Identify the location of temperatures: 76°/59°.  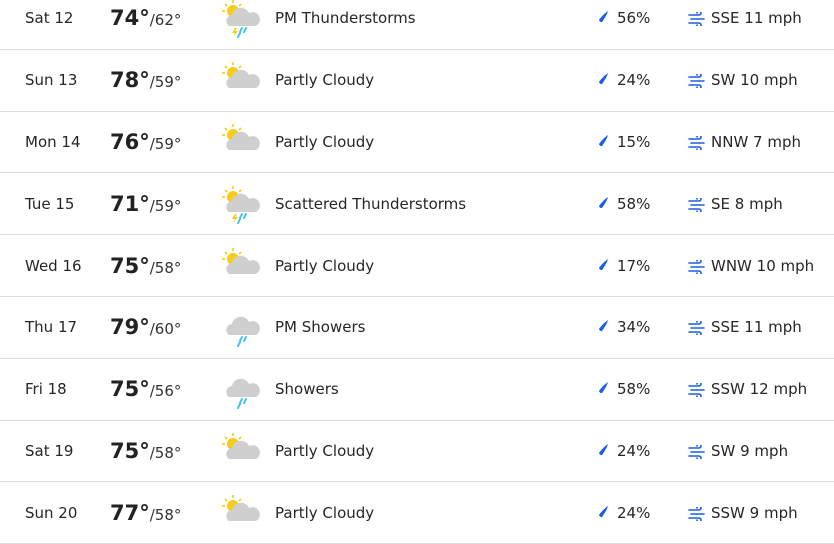
(145, 142).